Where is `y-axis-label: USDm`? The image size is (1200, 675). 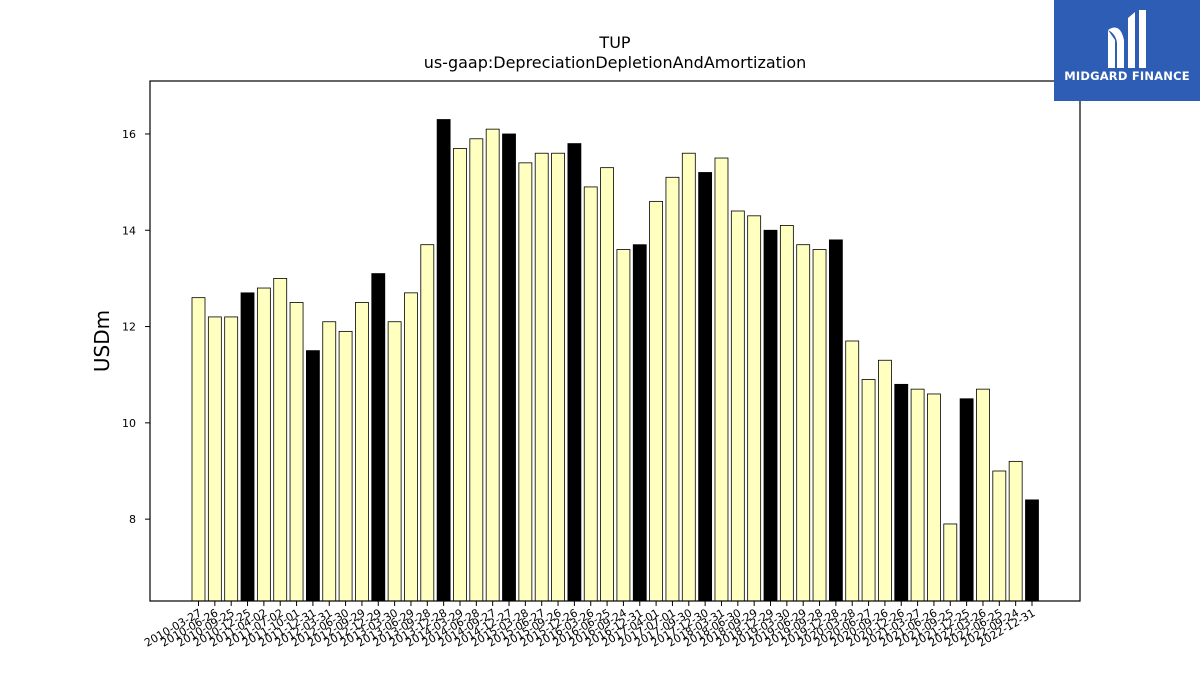 y-axis-label: USDm is located at coordinates (102, 341).